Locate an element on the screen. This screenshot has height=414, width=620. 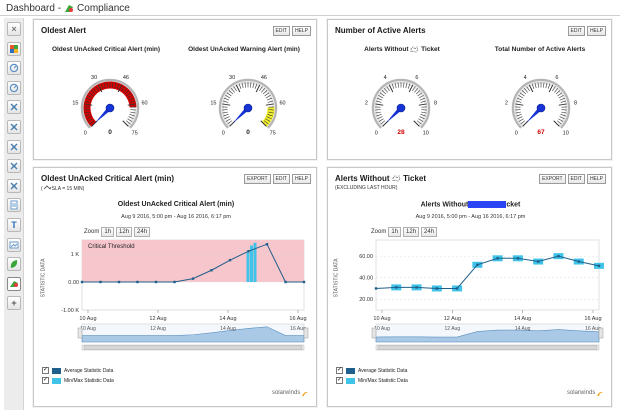
leaf-icon is located at coordinates (14, 264).